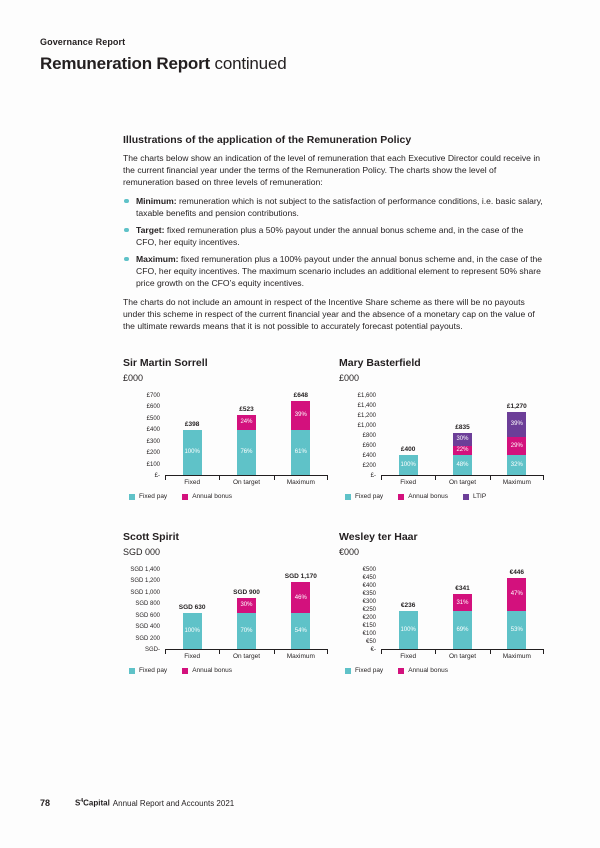 This screenshot has width=600, height=848. I want to click on bar-segment-fixed-pay: 76%, so click(246, 452).